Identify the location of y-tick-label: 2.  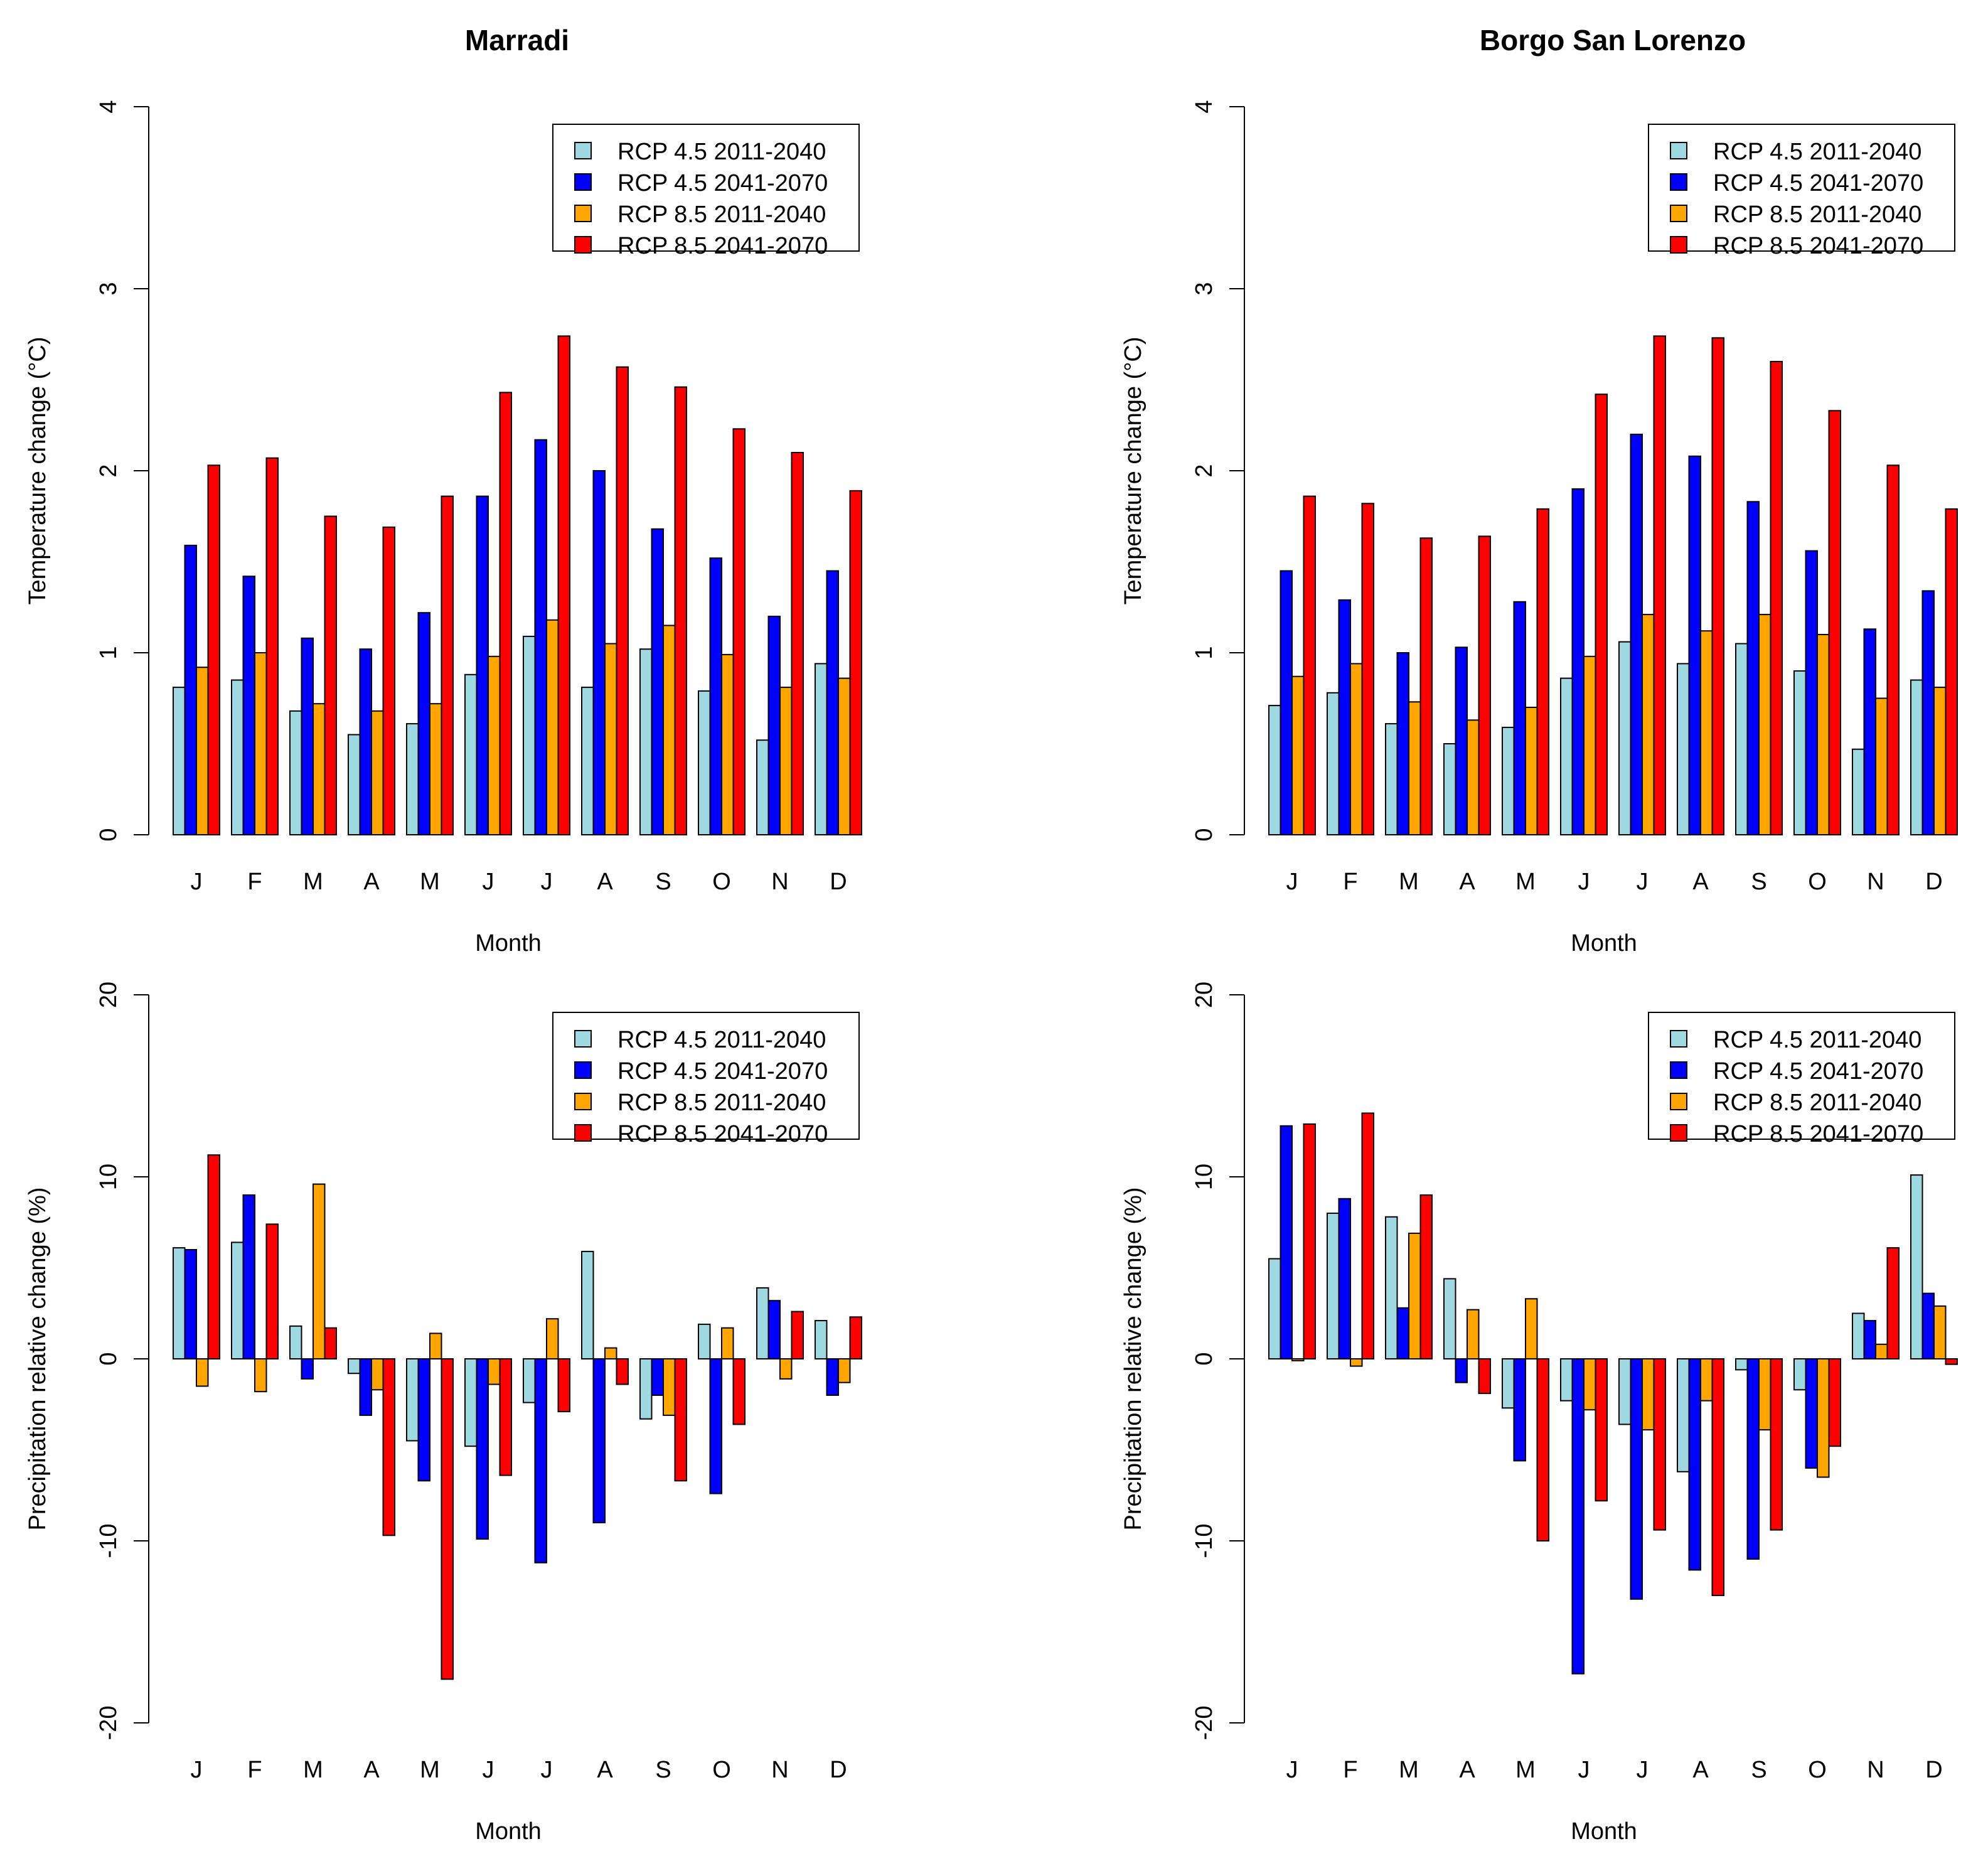
(1204, 470).